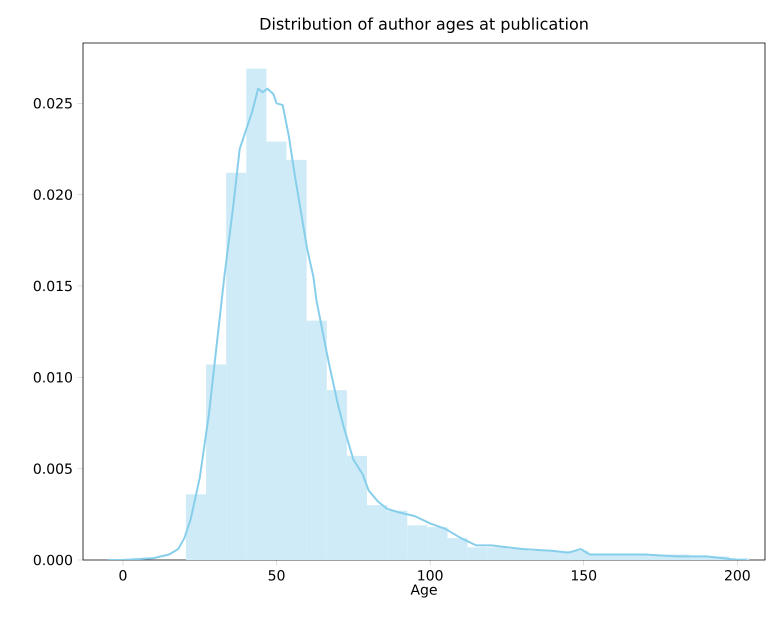  I want to click on x-tick-label: 50, so click(276, 575).